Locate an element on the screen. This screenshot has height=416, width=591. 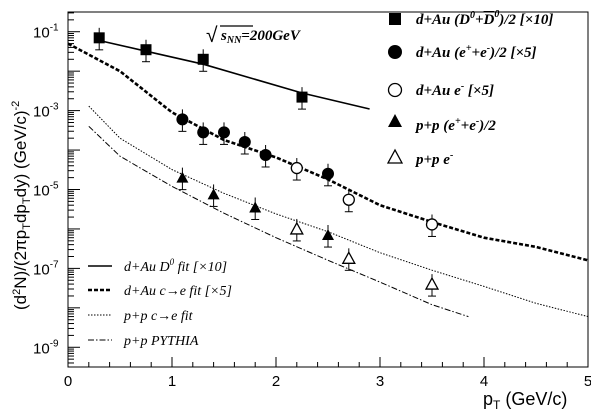
x-tick-label: 2 is located at coordinates (276, 381).